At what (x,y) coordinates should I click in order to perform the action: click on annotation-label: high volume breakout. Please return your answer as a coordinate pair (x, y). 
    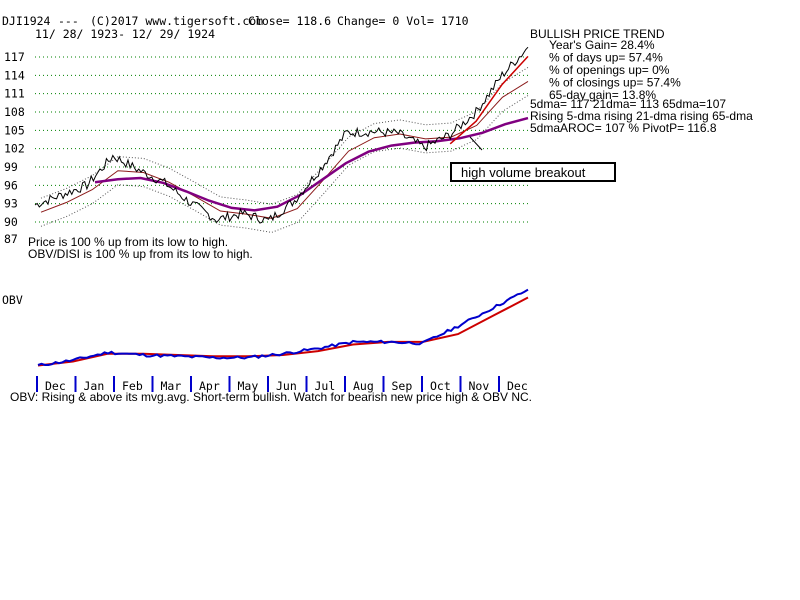
    Looking at the image, I should click on (523, 172).